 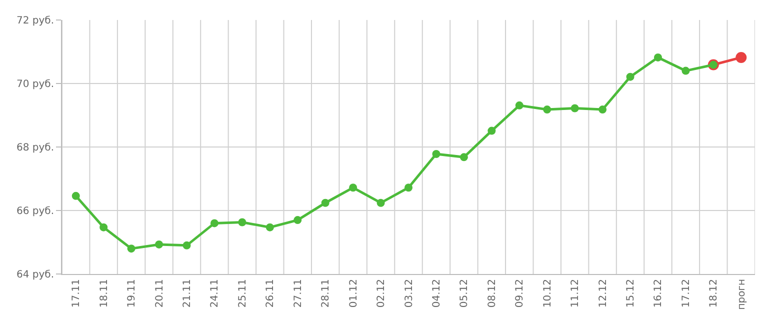 What do you see at coordinates (382, 293) in the screenshot?
I see `x-tick-label: 02.12` at bounding box center [382, 293].